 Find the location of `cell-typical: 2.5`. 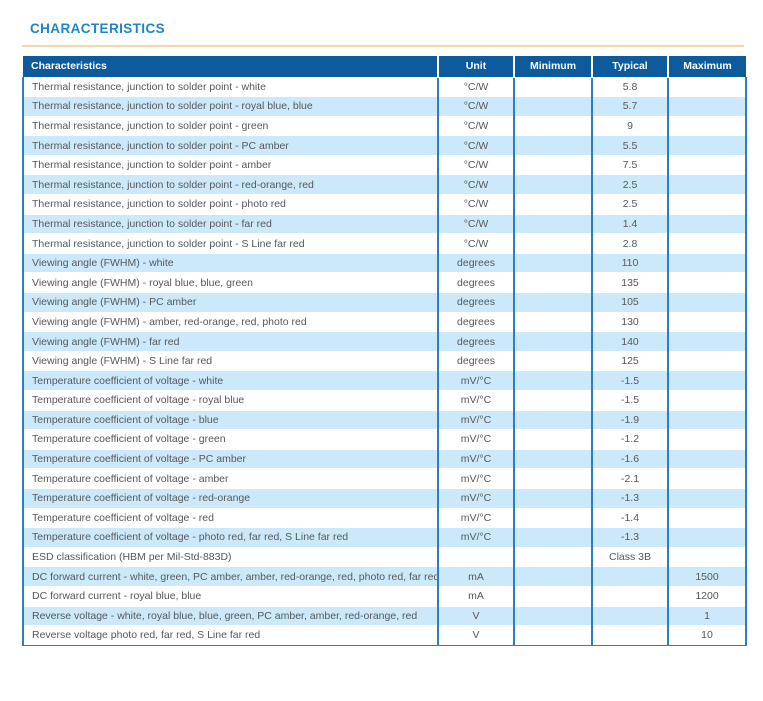

cell-typical: 2.5 is located at coordinates (629, 204).